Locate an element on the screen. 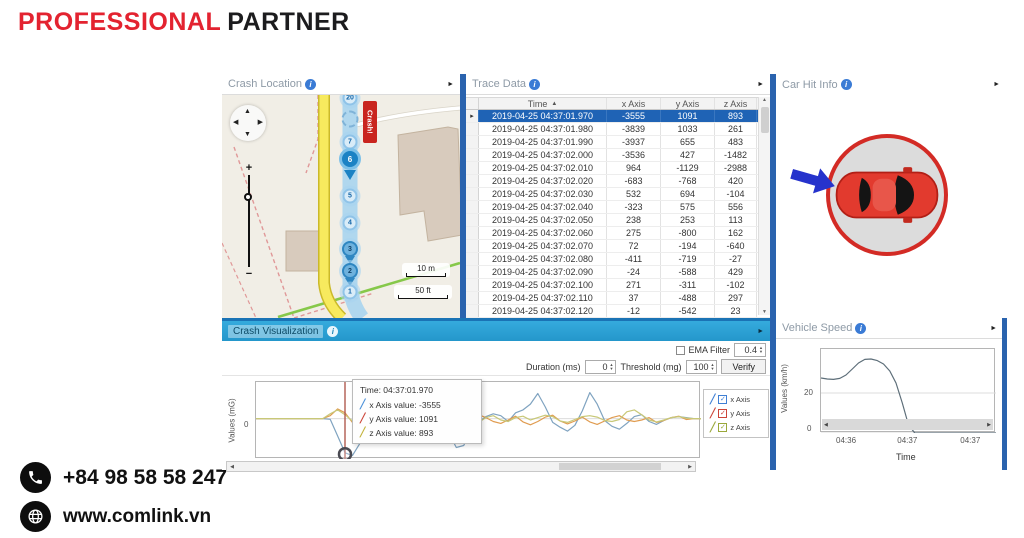 This screenshot has width=1024, height=538. zoom-rail is located at coordinates (248, 221).